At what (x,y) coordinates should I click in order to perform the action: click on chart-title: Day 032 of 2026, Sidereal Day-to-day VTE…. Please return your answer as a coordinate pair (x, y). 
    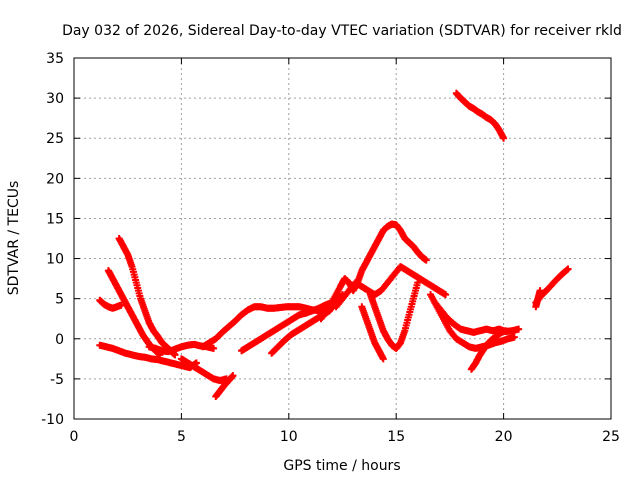
    Looking at the image, I should click on (342, 31).